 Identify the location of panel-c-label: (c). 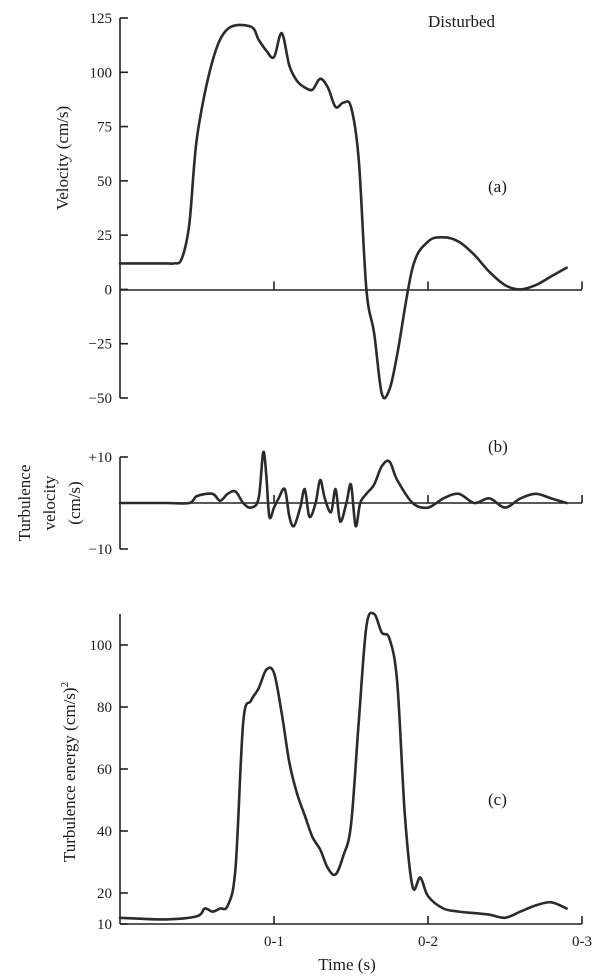
(497, 799).